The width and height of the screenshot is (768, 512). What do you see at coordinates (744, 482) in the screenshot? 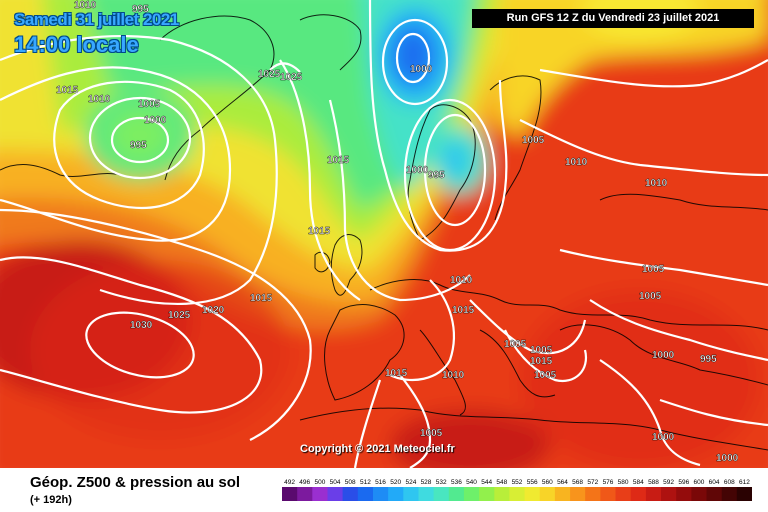
I see `scale-label: 612` at bounding box center [744, 482].